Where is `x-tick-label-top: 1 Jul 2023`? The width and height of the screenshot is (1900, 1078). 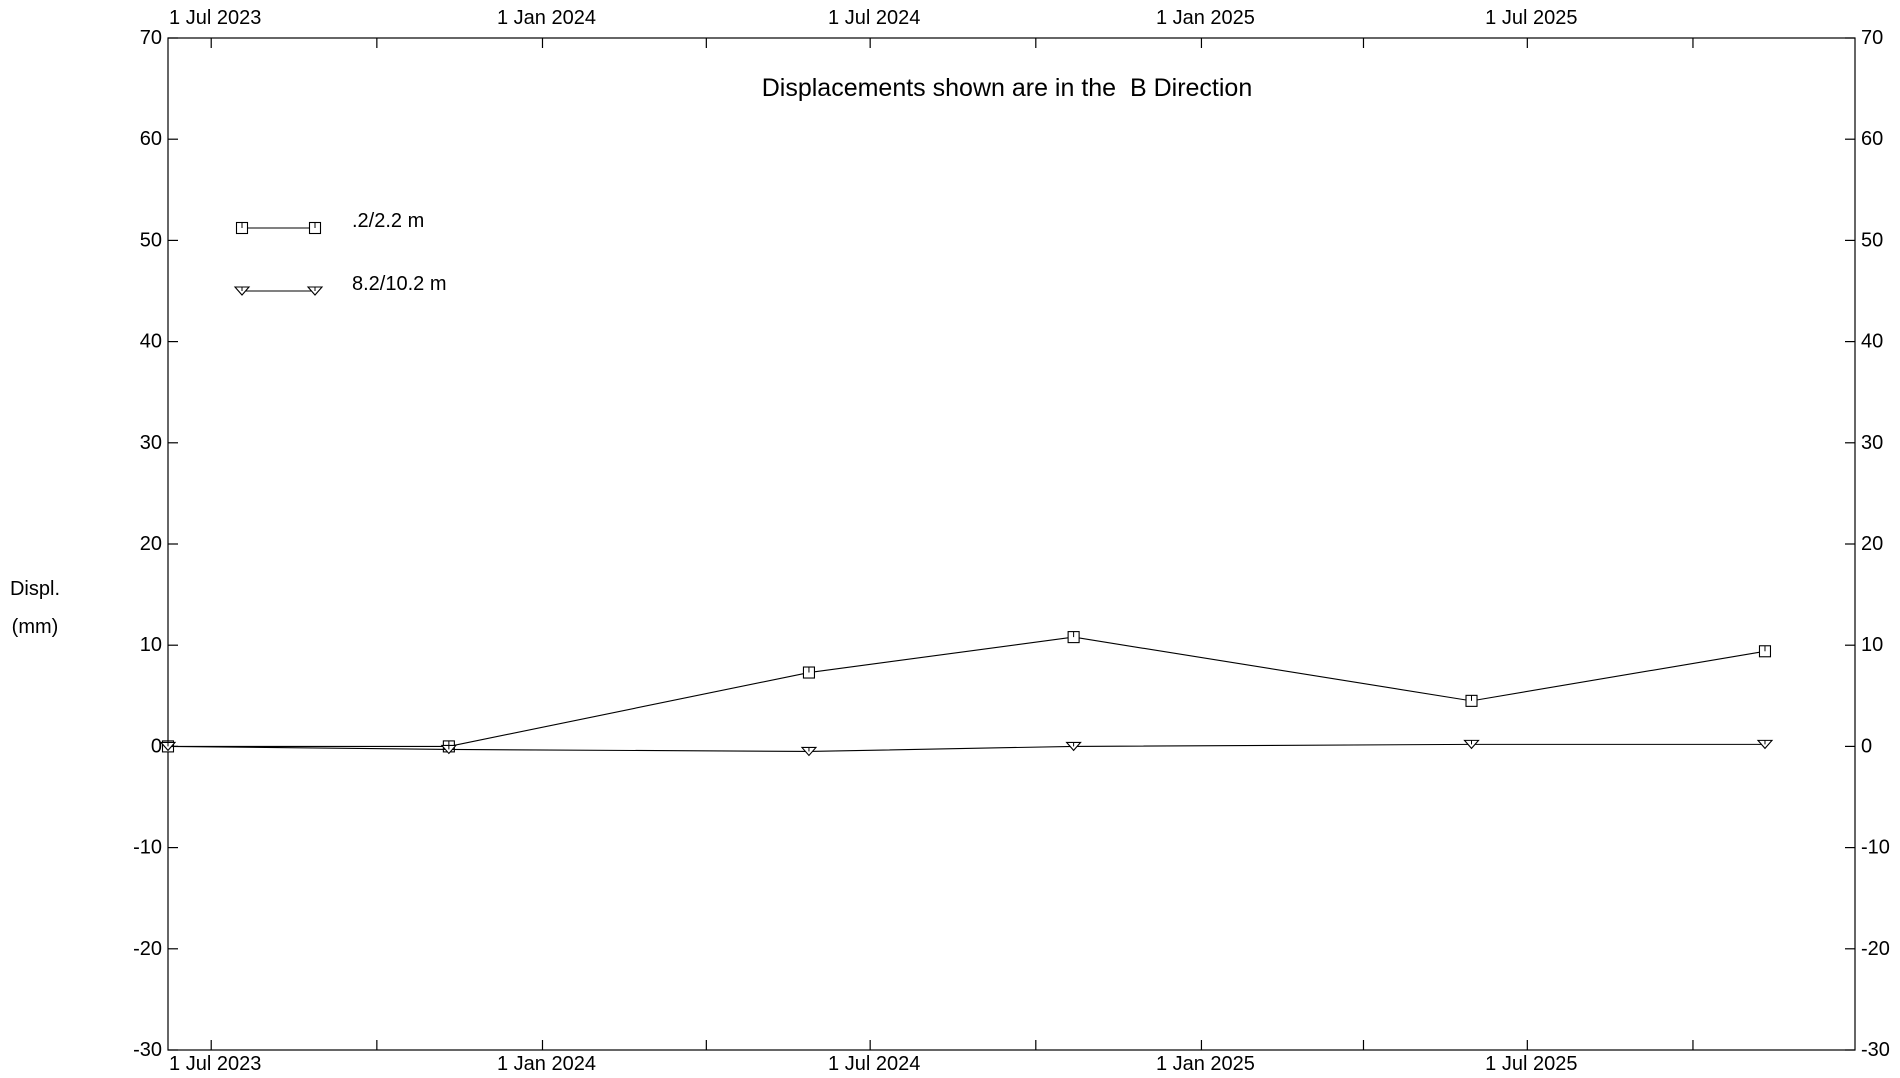 x-tick-label-top: 1 Jul 2023 is located at coordinates (215, 18).